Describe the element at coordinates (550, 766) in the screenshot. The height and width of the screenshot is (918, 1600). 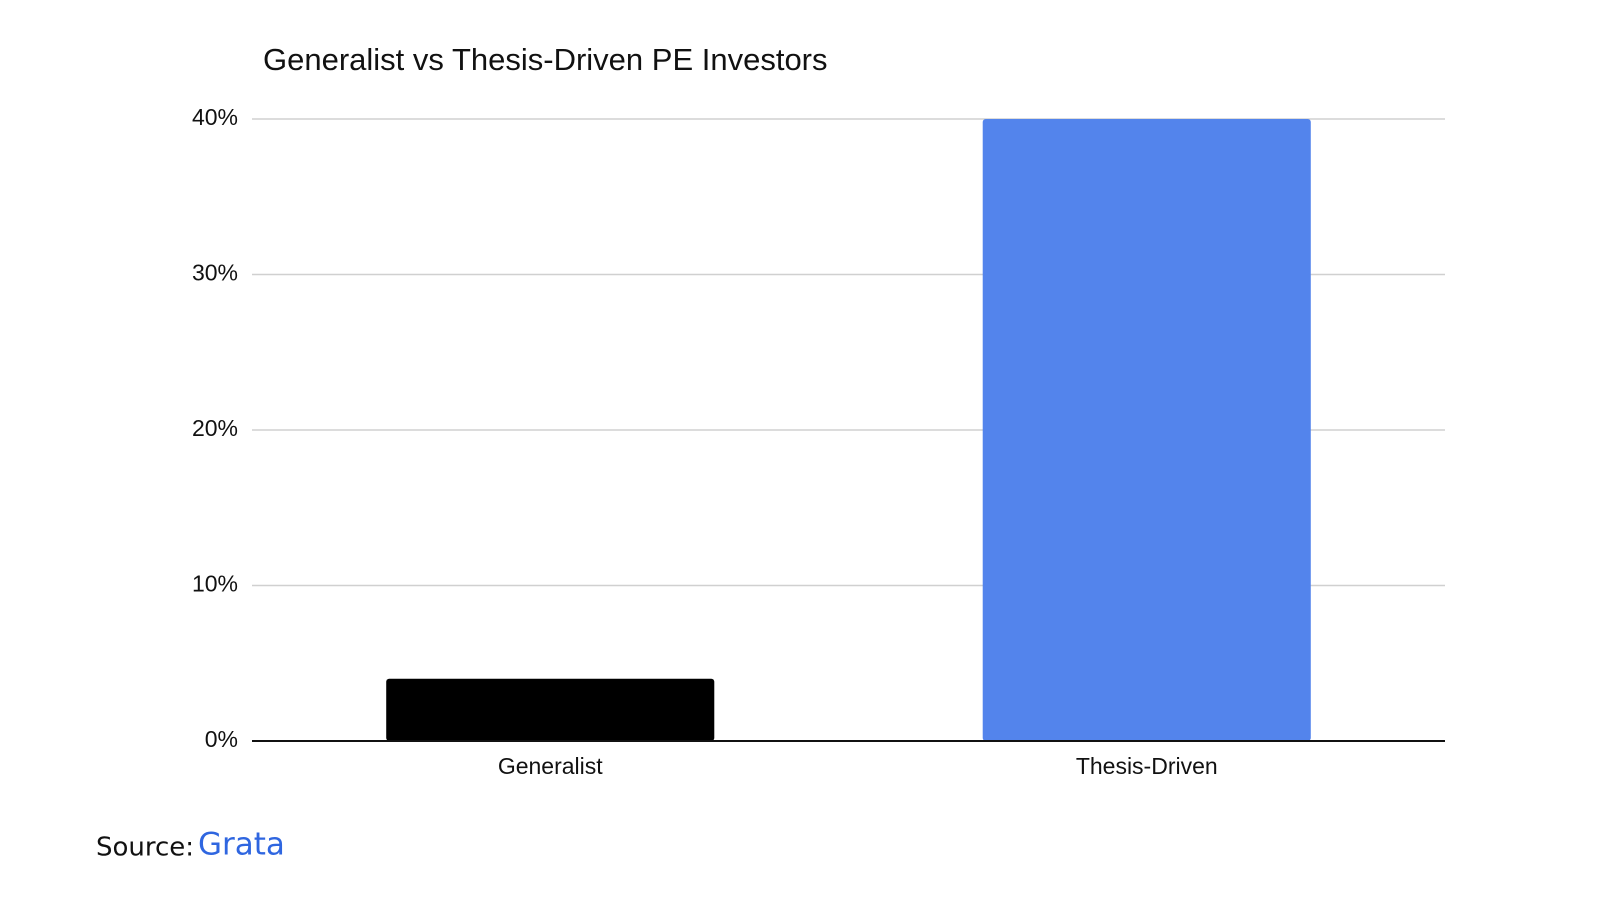
I see `x-tick-label: Generalist` at that location.